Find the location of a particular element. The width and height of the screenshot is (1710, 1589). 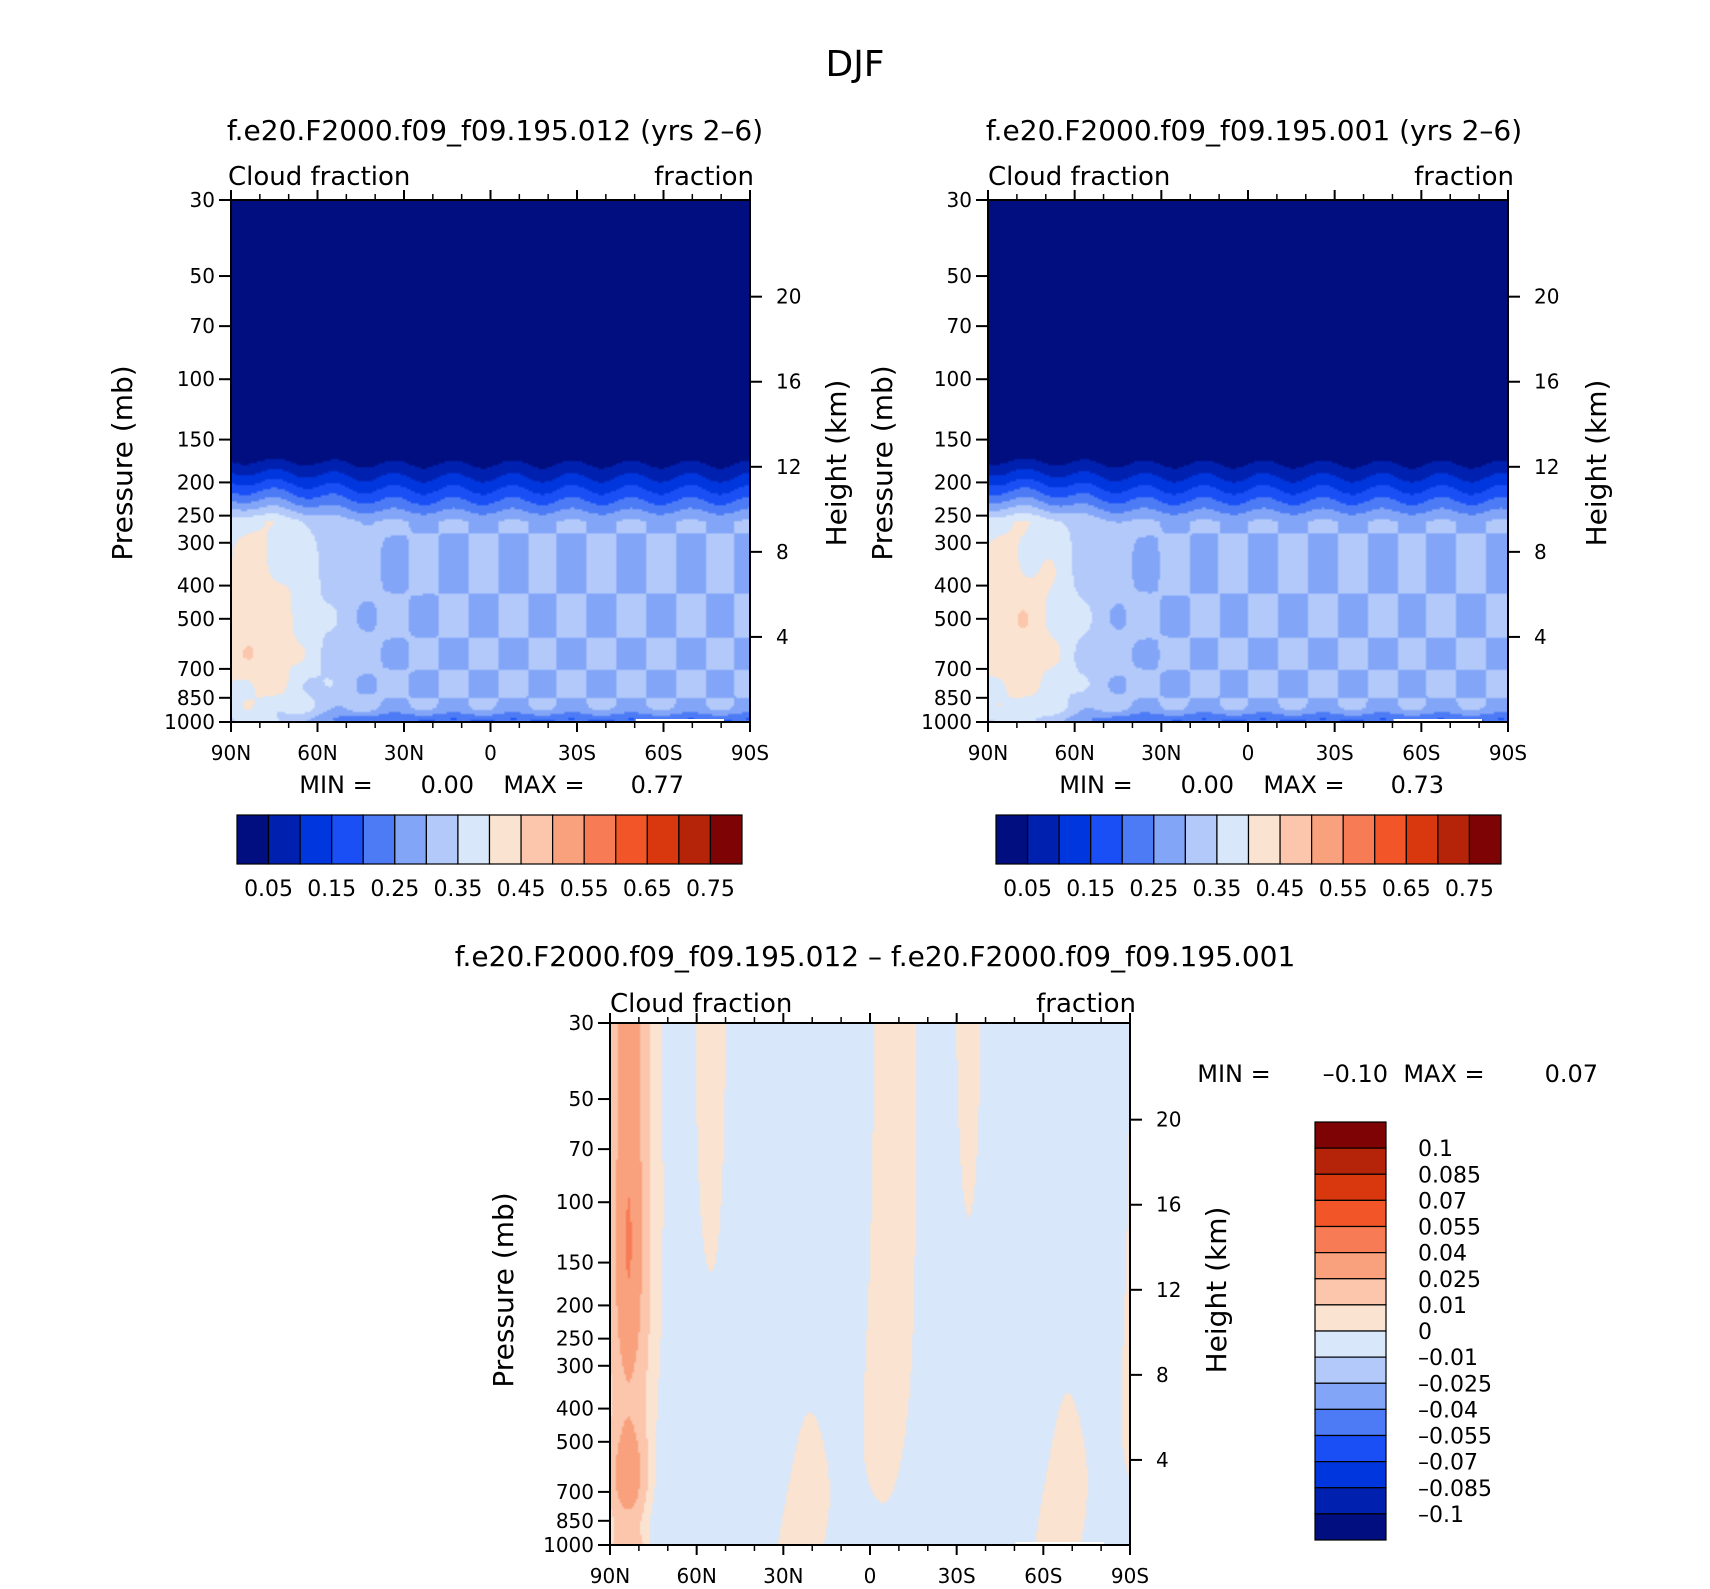

cloud-fraction-difference-field is located at coordinates (870, 1284).